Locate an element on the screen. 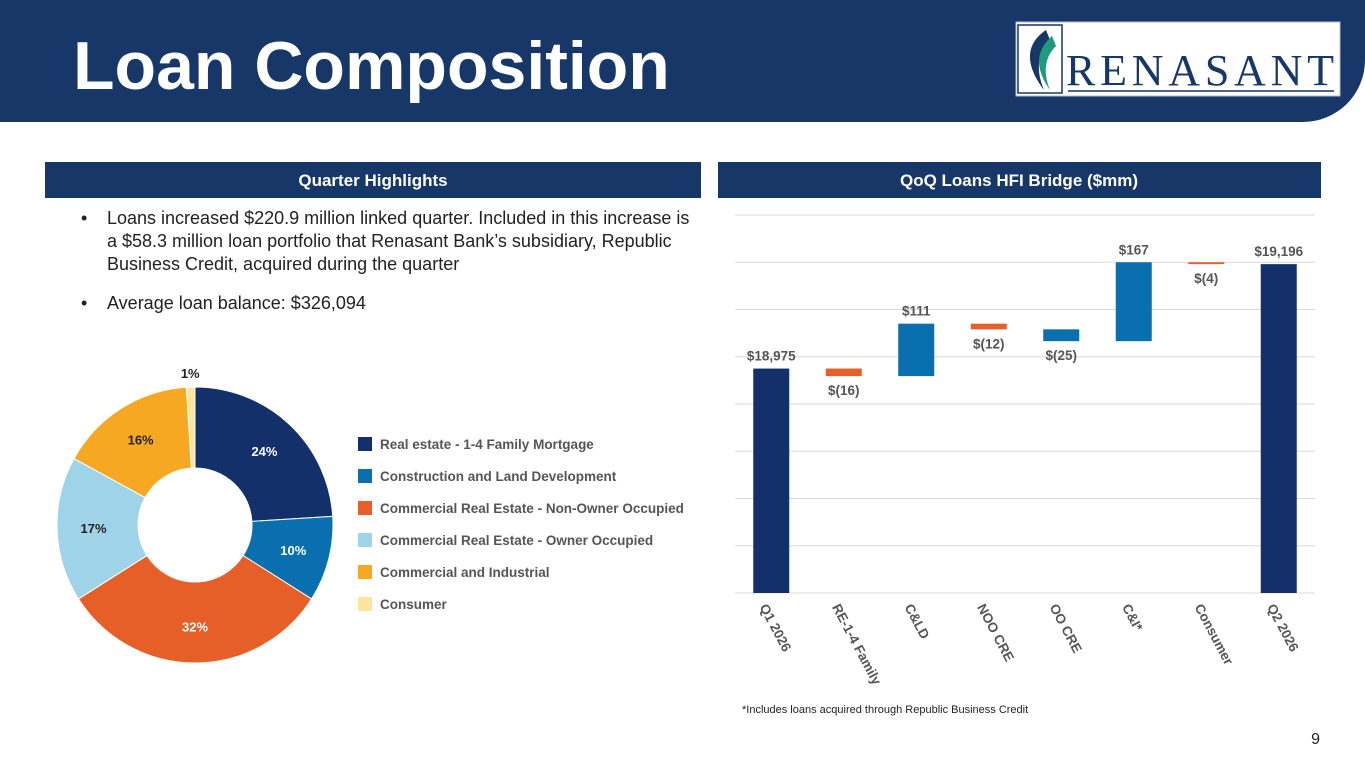  value-label: $(4) is located at coordinates (1206, 278).